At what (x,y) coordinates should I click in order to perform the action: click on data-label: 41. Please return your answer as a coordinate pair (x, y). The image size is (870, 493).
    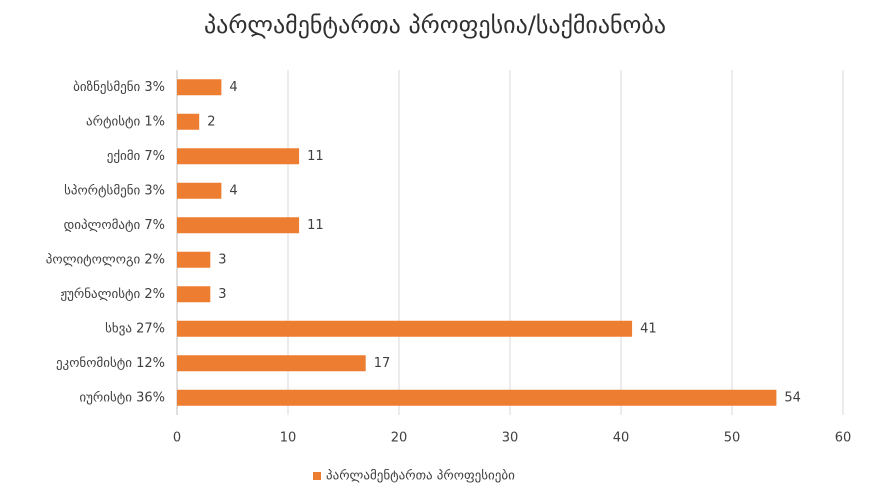
    Looking at the image, I should click on (648, 328).